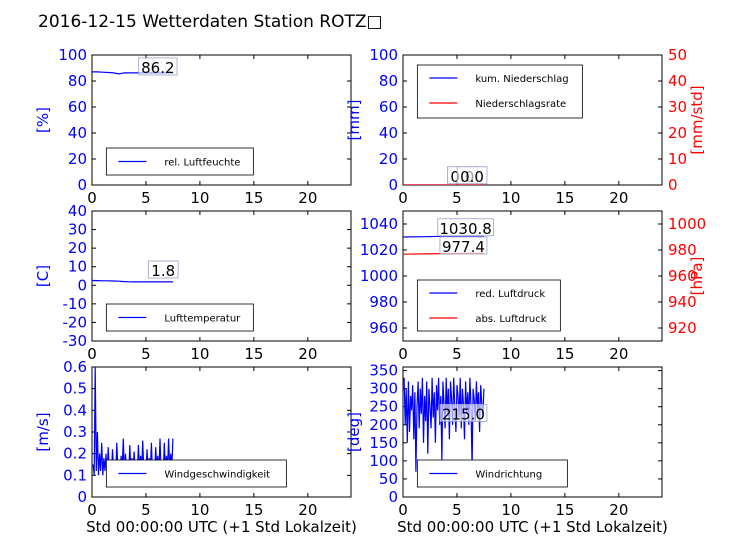 The width and height of the screenshot is (736, 552). I want to click on annotation-label: 1030.8, so click(465, 229).